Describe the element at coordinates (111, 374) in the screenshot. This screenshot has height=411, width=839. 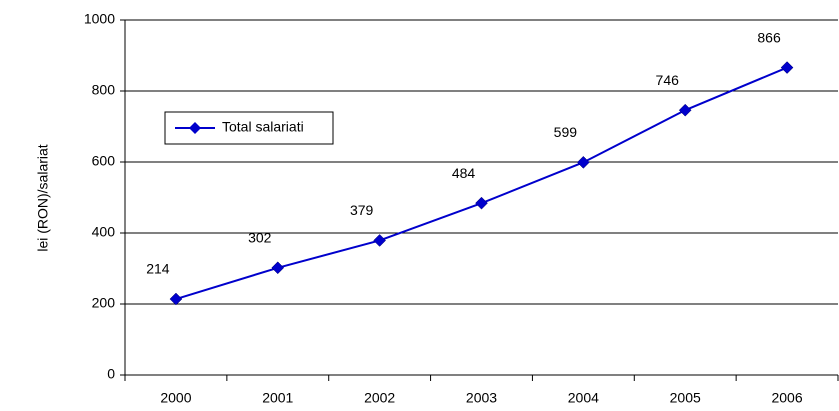
I see `y-tick-label: 0` at that location.